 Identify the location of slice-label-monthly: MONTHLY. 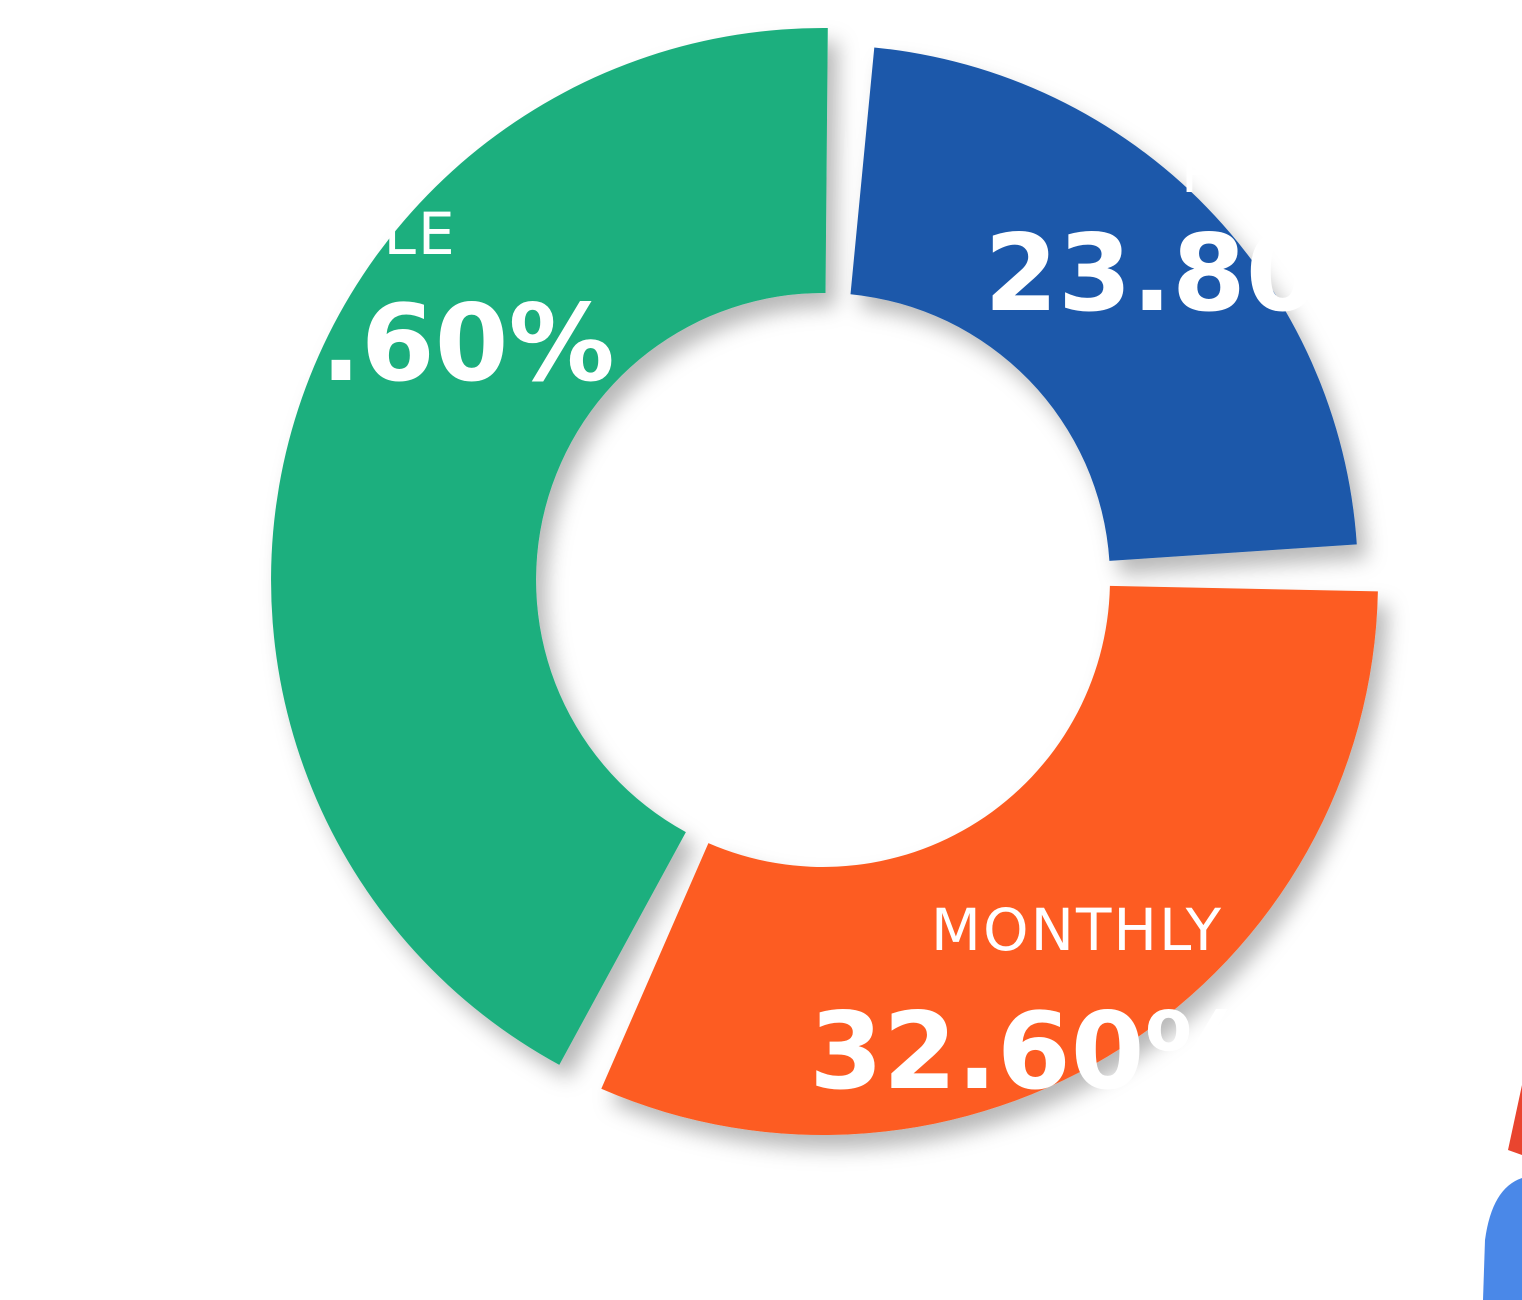
(1077, 930).